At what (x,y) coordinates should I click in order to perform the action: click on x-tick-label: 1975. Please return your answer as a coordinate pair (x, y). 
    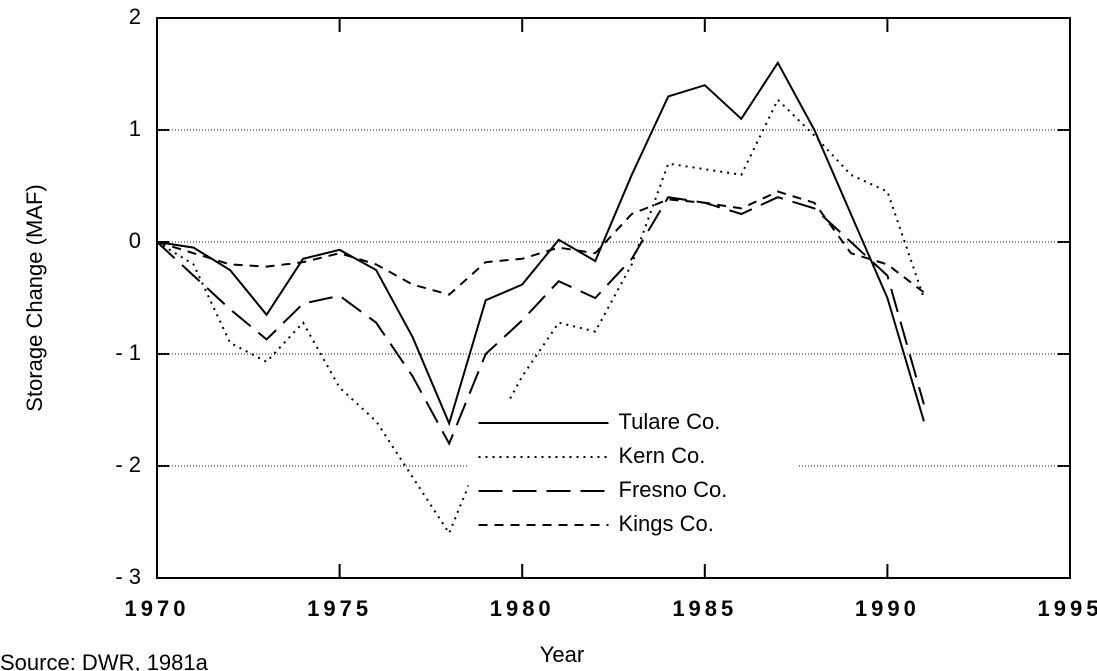
    Looking at the image, I should click on (339, 608).